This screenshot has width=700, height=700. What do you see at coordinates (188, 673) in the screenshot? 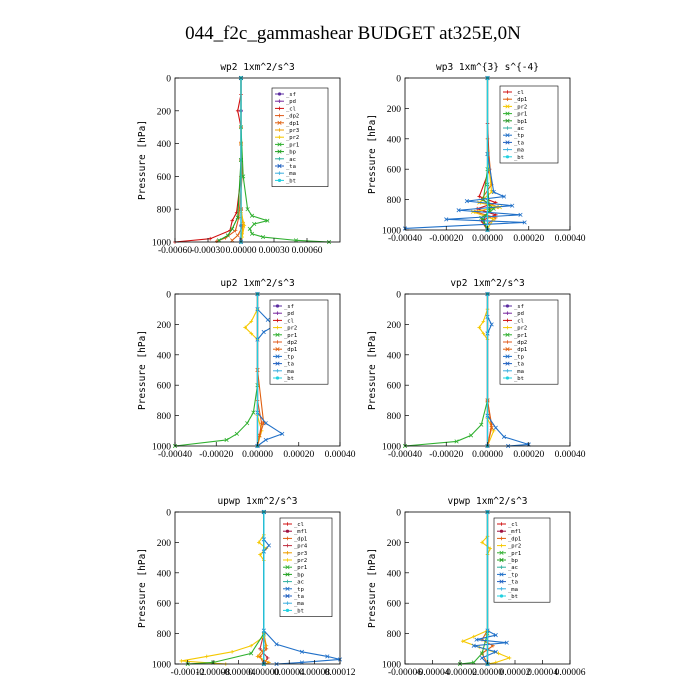
I see `x-tick-label: -0.00012` at bounding box center [188, 673].